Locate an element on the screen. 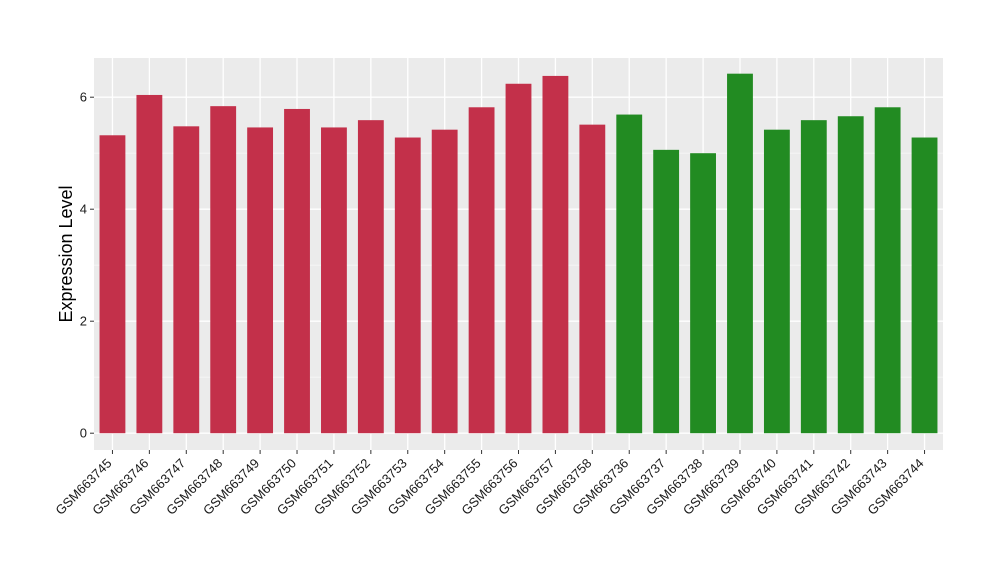 Image resolution: width=1000 pixels, height=585 pixels. y-tick-label: 0 is located at coordinates (83, 433).